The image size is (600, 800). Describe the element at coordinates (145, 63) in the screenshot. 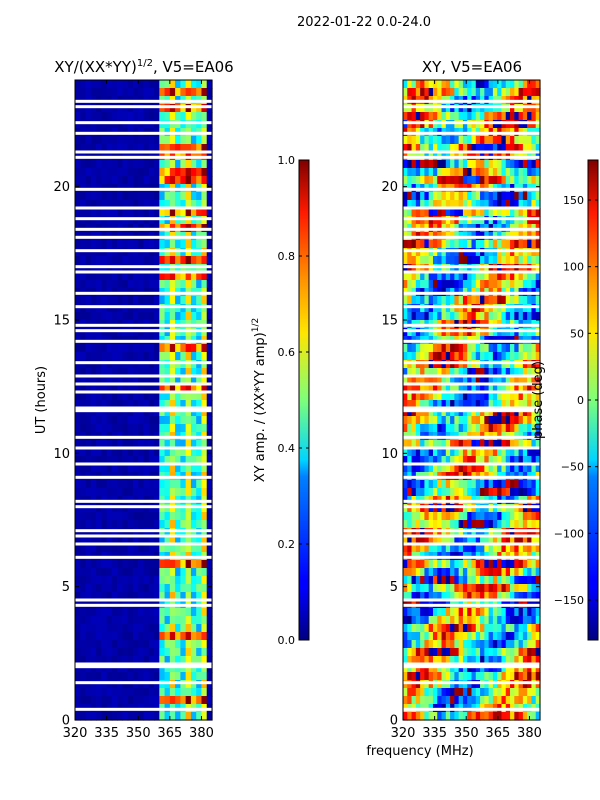

I see `amplitude-title-sup: 1/2` at that location.